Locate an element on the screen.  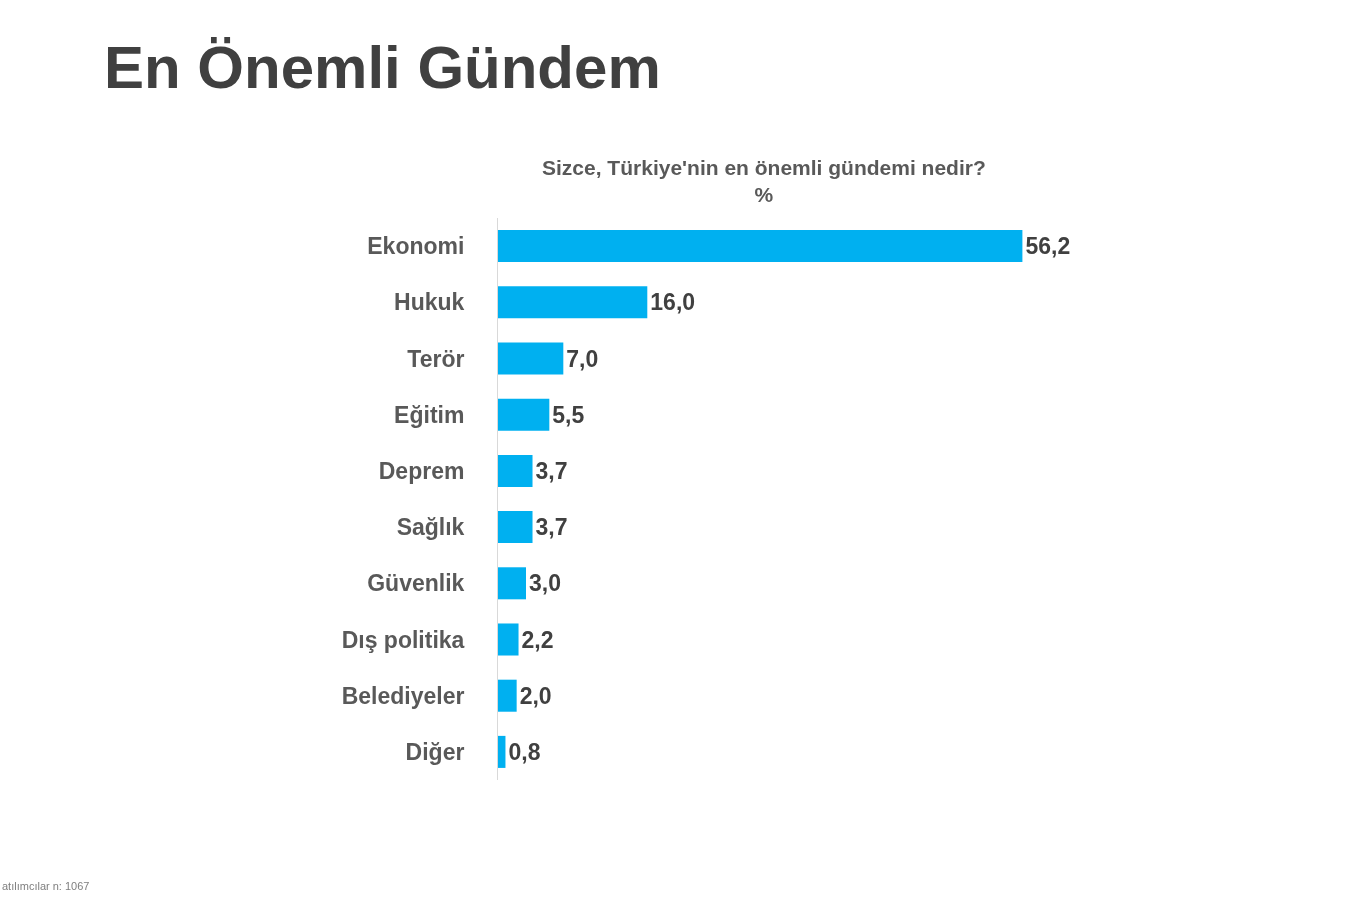
y-tick-label: Güvenlik is located at coordinates (416, 583).